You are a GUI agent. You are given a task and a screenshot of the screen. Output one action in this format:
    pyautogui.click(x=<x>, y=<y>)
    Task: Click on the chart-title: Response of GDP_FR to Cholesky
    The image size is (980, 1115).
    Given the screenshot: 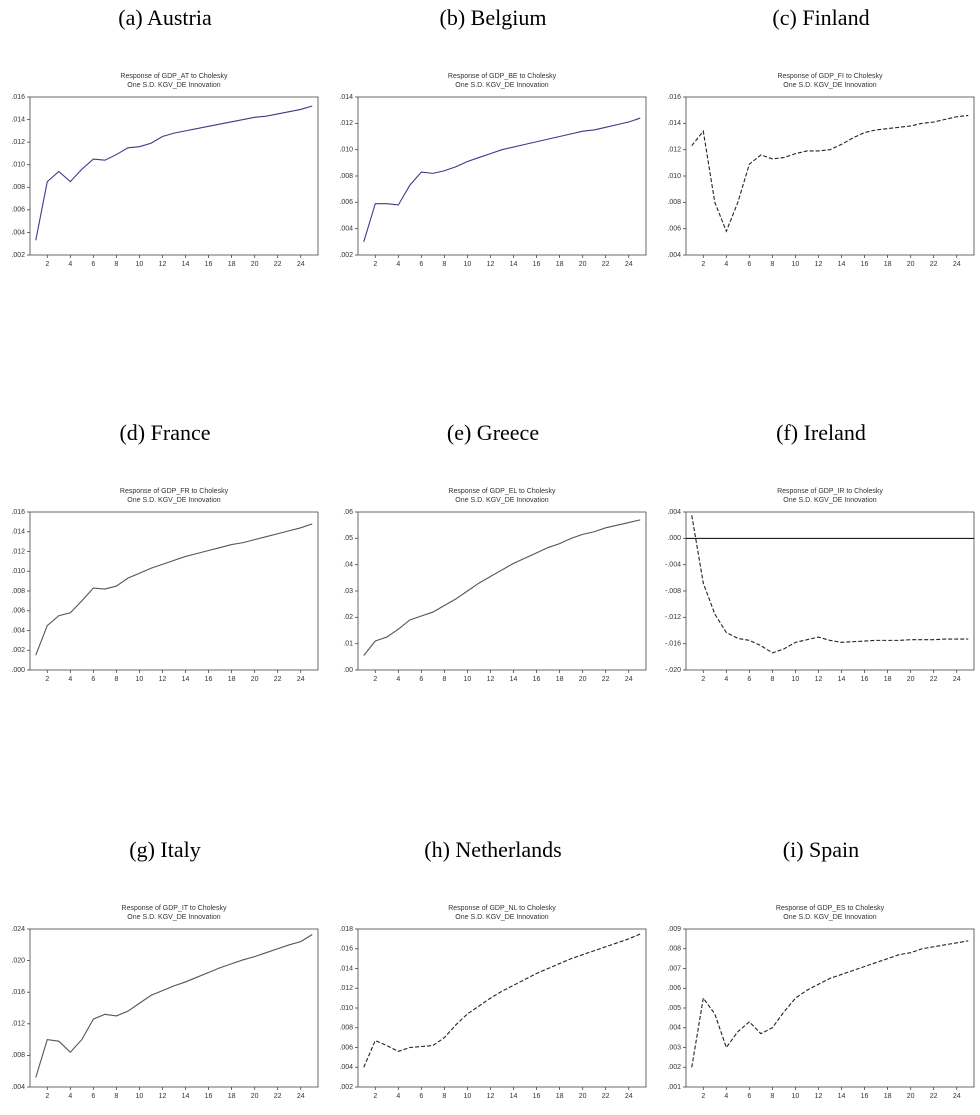 What is the action you would take?
    pyautogui.click(x=174, y=491)
    